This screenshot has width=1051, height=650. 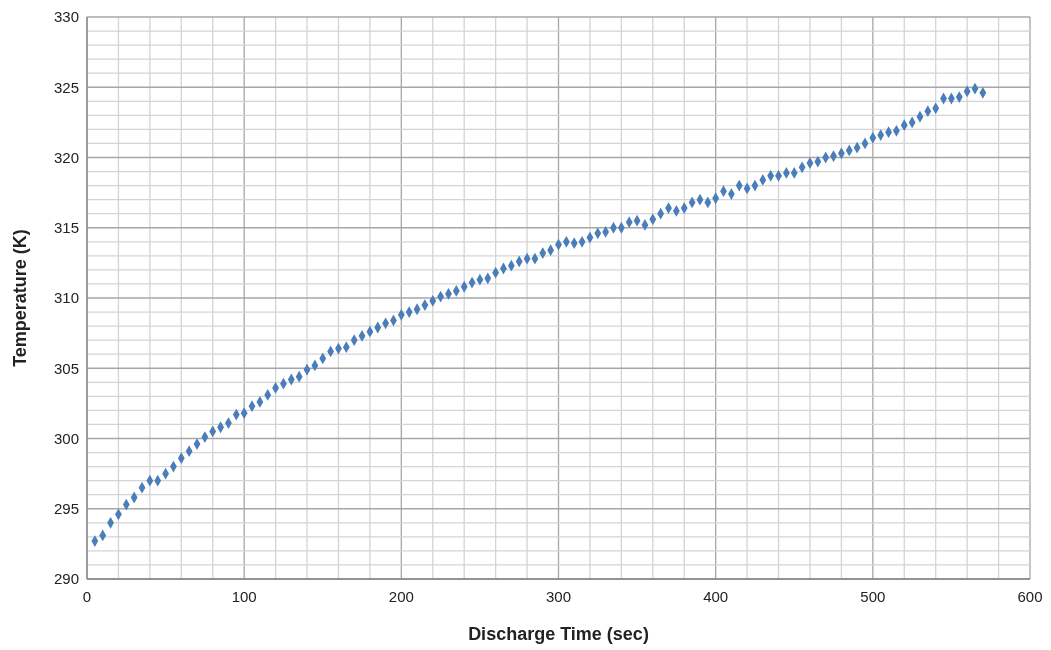 I want to click on y-tick-label: 290, so click(x=66, y=579).